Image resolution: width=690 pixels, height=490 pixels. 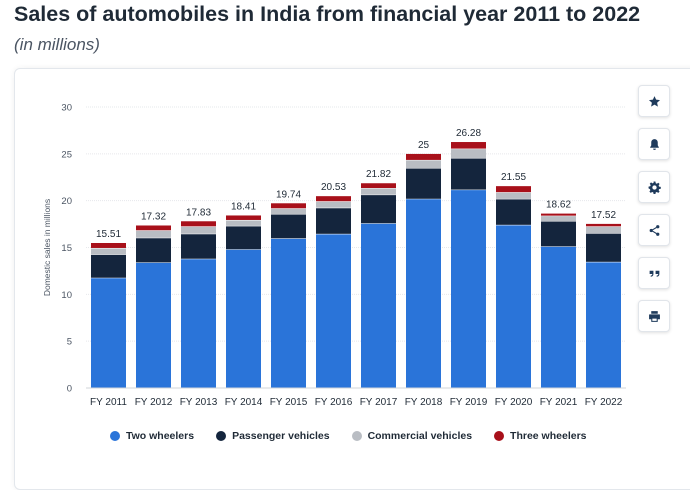 What do you see at coordinates (424, 402) in the screenshot?
I see `x-tick-label: FY 2018` at bounding box center [424, 402].